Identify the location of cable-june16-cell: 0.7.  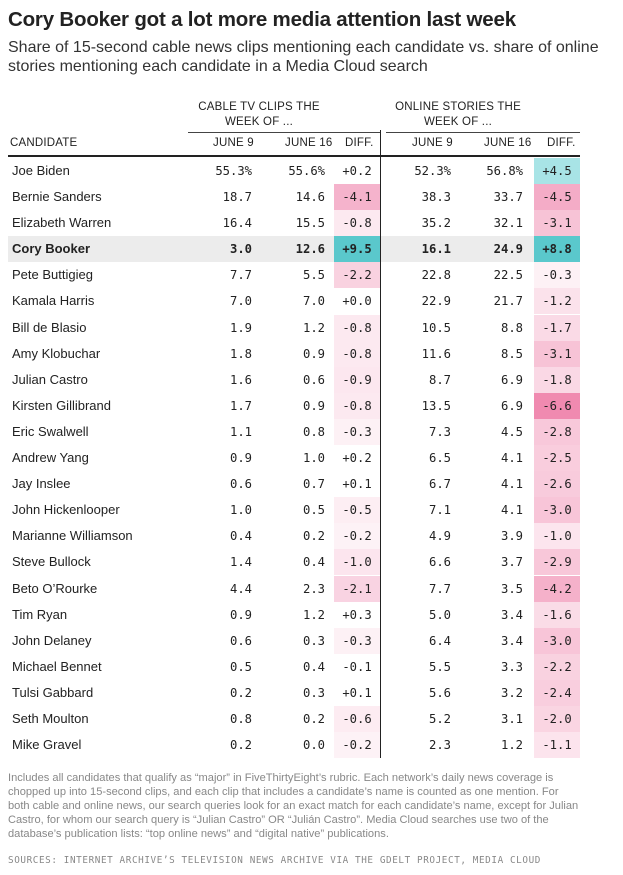
(313, 484).